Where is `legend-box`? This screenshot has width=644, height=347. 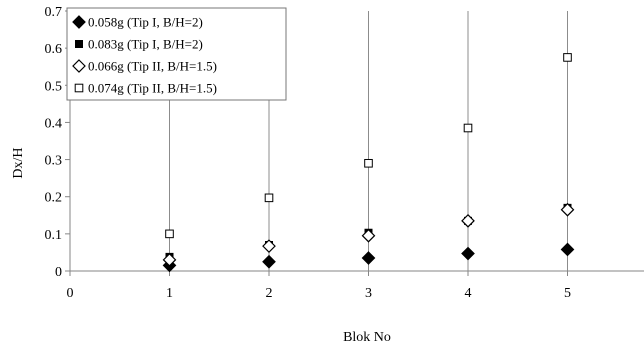
legend-box is located at coordinates (176, 54).